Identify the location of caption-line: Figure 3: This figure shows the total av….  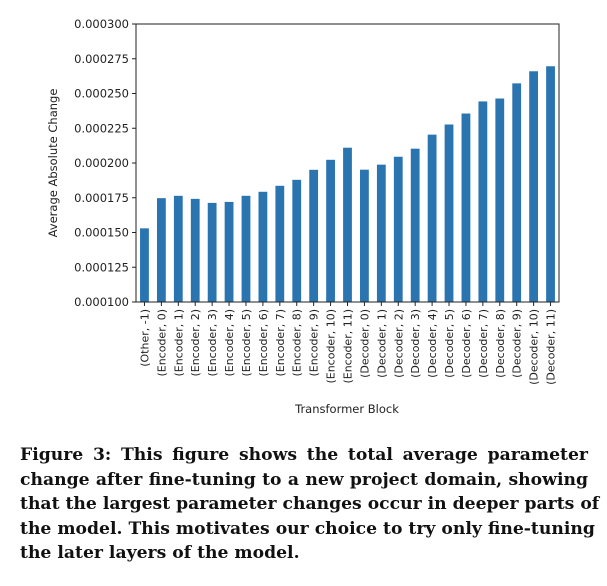
(304, 455).